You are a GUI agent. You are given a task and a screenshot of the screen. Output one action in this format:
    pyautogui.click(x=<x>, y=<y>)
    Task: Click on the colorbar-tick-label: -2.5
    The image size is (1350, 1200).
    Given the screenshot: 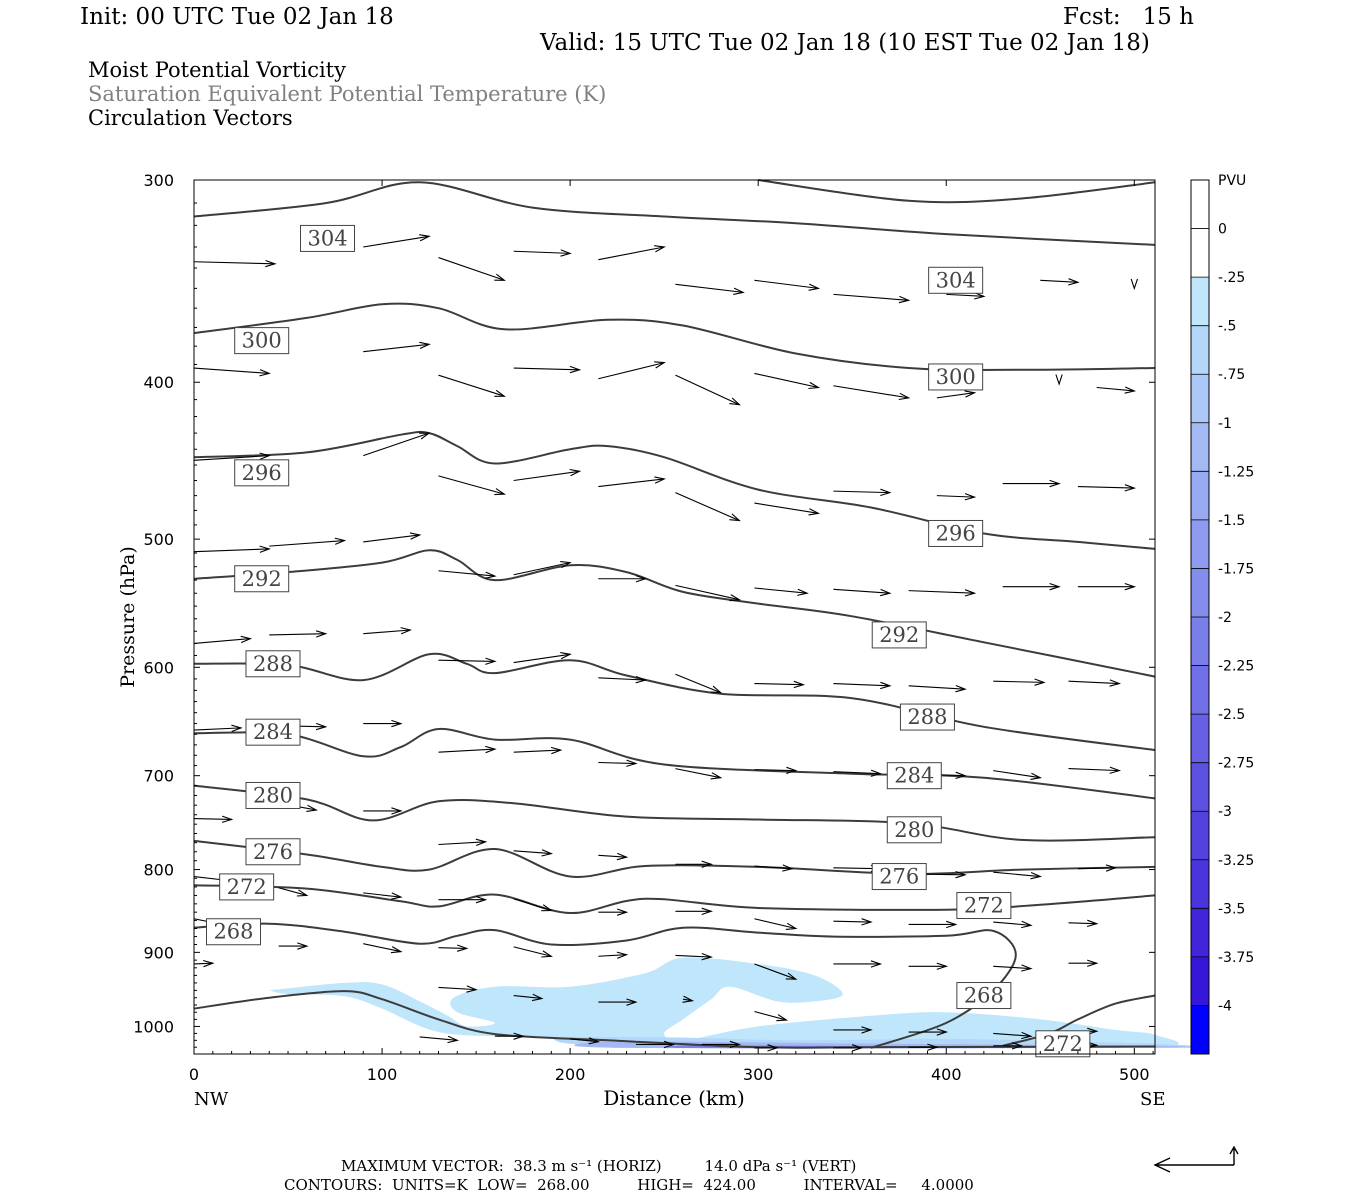 What is the action you would take?
    pyautogui.click(x=1231, y=715)
    